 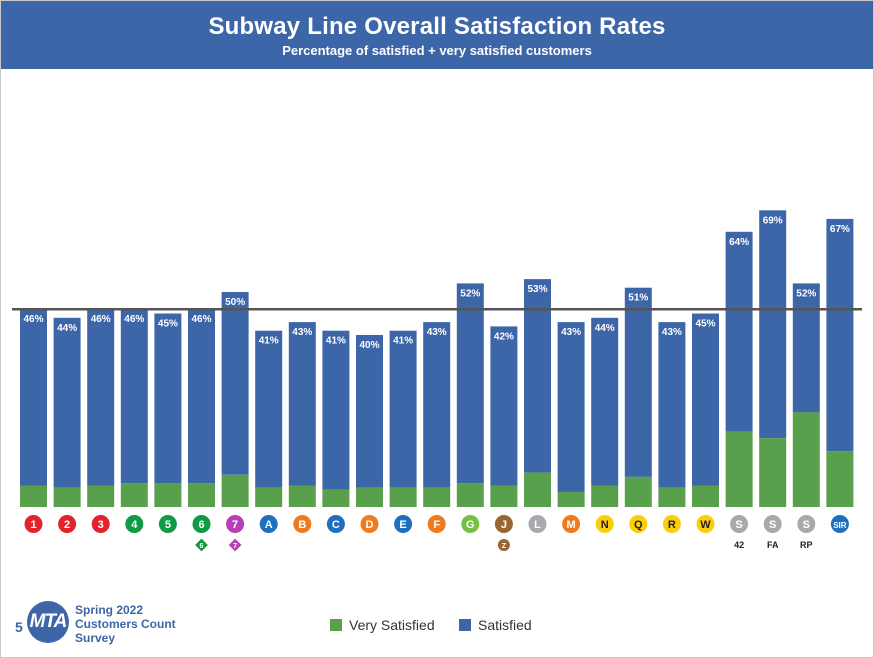 I want to click on line-bullet-label: 1, so click(x=33, y=525).